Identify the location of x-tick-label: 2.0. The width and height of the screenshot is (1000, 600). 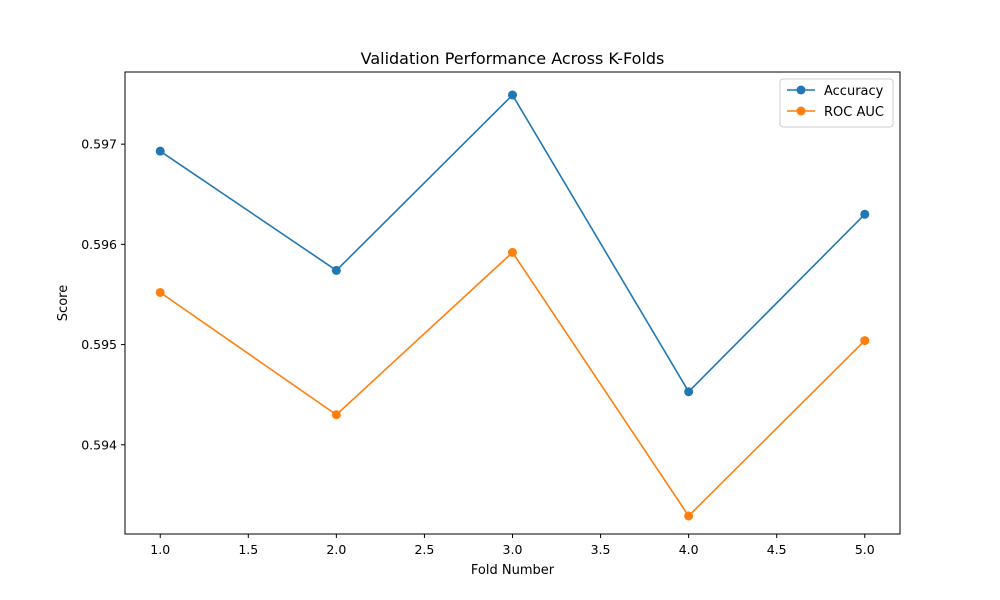
(336, 549).